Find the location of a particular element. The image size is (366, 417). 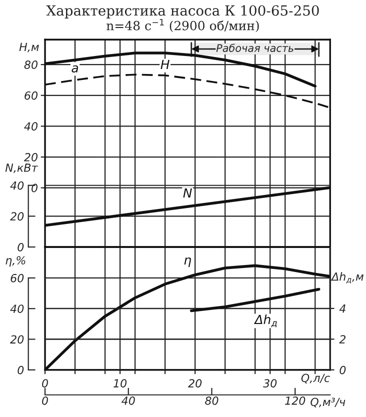

x-tick-label: 30 is located at coordinates (270, 383).